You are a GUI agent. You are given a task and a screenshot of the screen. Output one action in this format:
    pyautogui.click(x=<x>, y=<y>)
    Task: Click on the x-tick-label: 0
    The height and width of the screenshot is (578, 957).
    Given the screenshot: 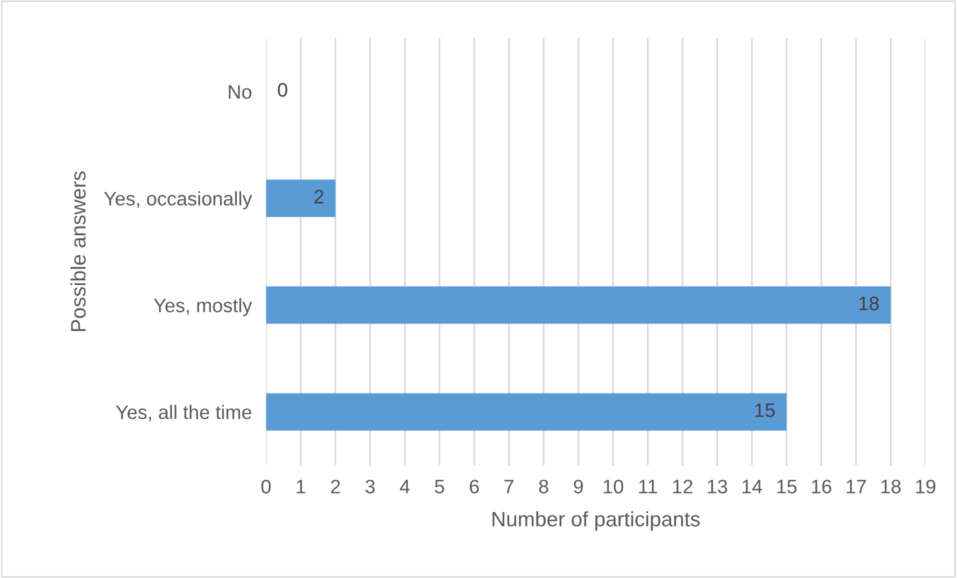 What is the action you would take?
    pyautogui.click(x=266, y=487)
    